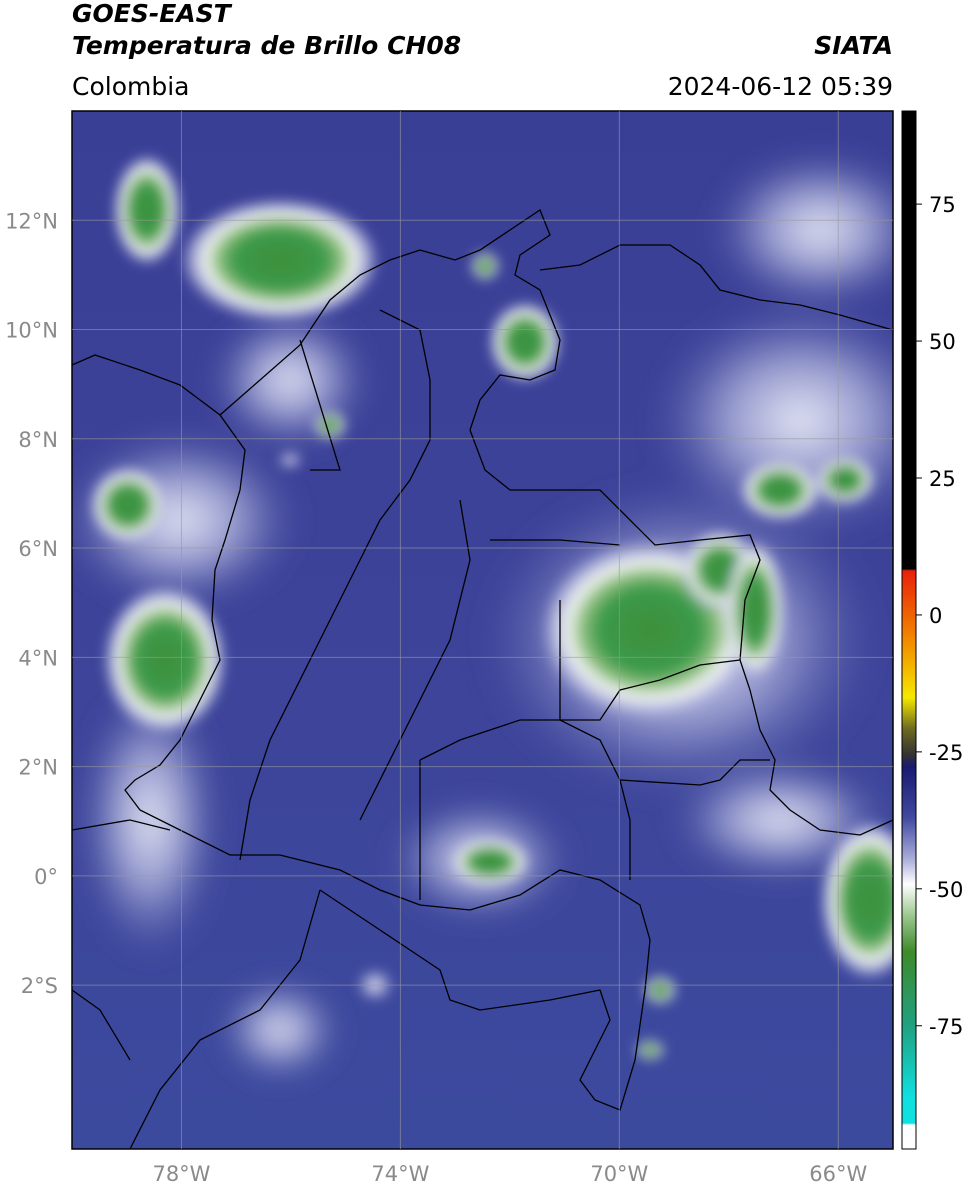 This screenshot has width=966, height=1194. What do you see at coordinates (38, 658) in the screenshot?
I see `y-tick-label: 4°N` at bounding box center [38, 658].